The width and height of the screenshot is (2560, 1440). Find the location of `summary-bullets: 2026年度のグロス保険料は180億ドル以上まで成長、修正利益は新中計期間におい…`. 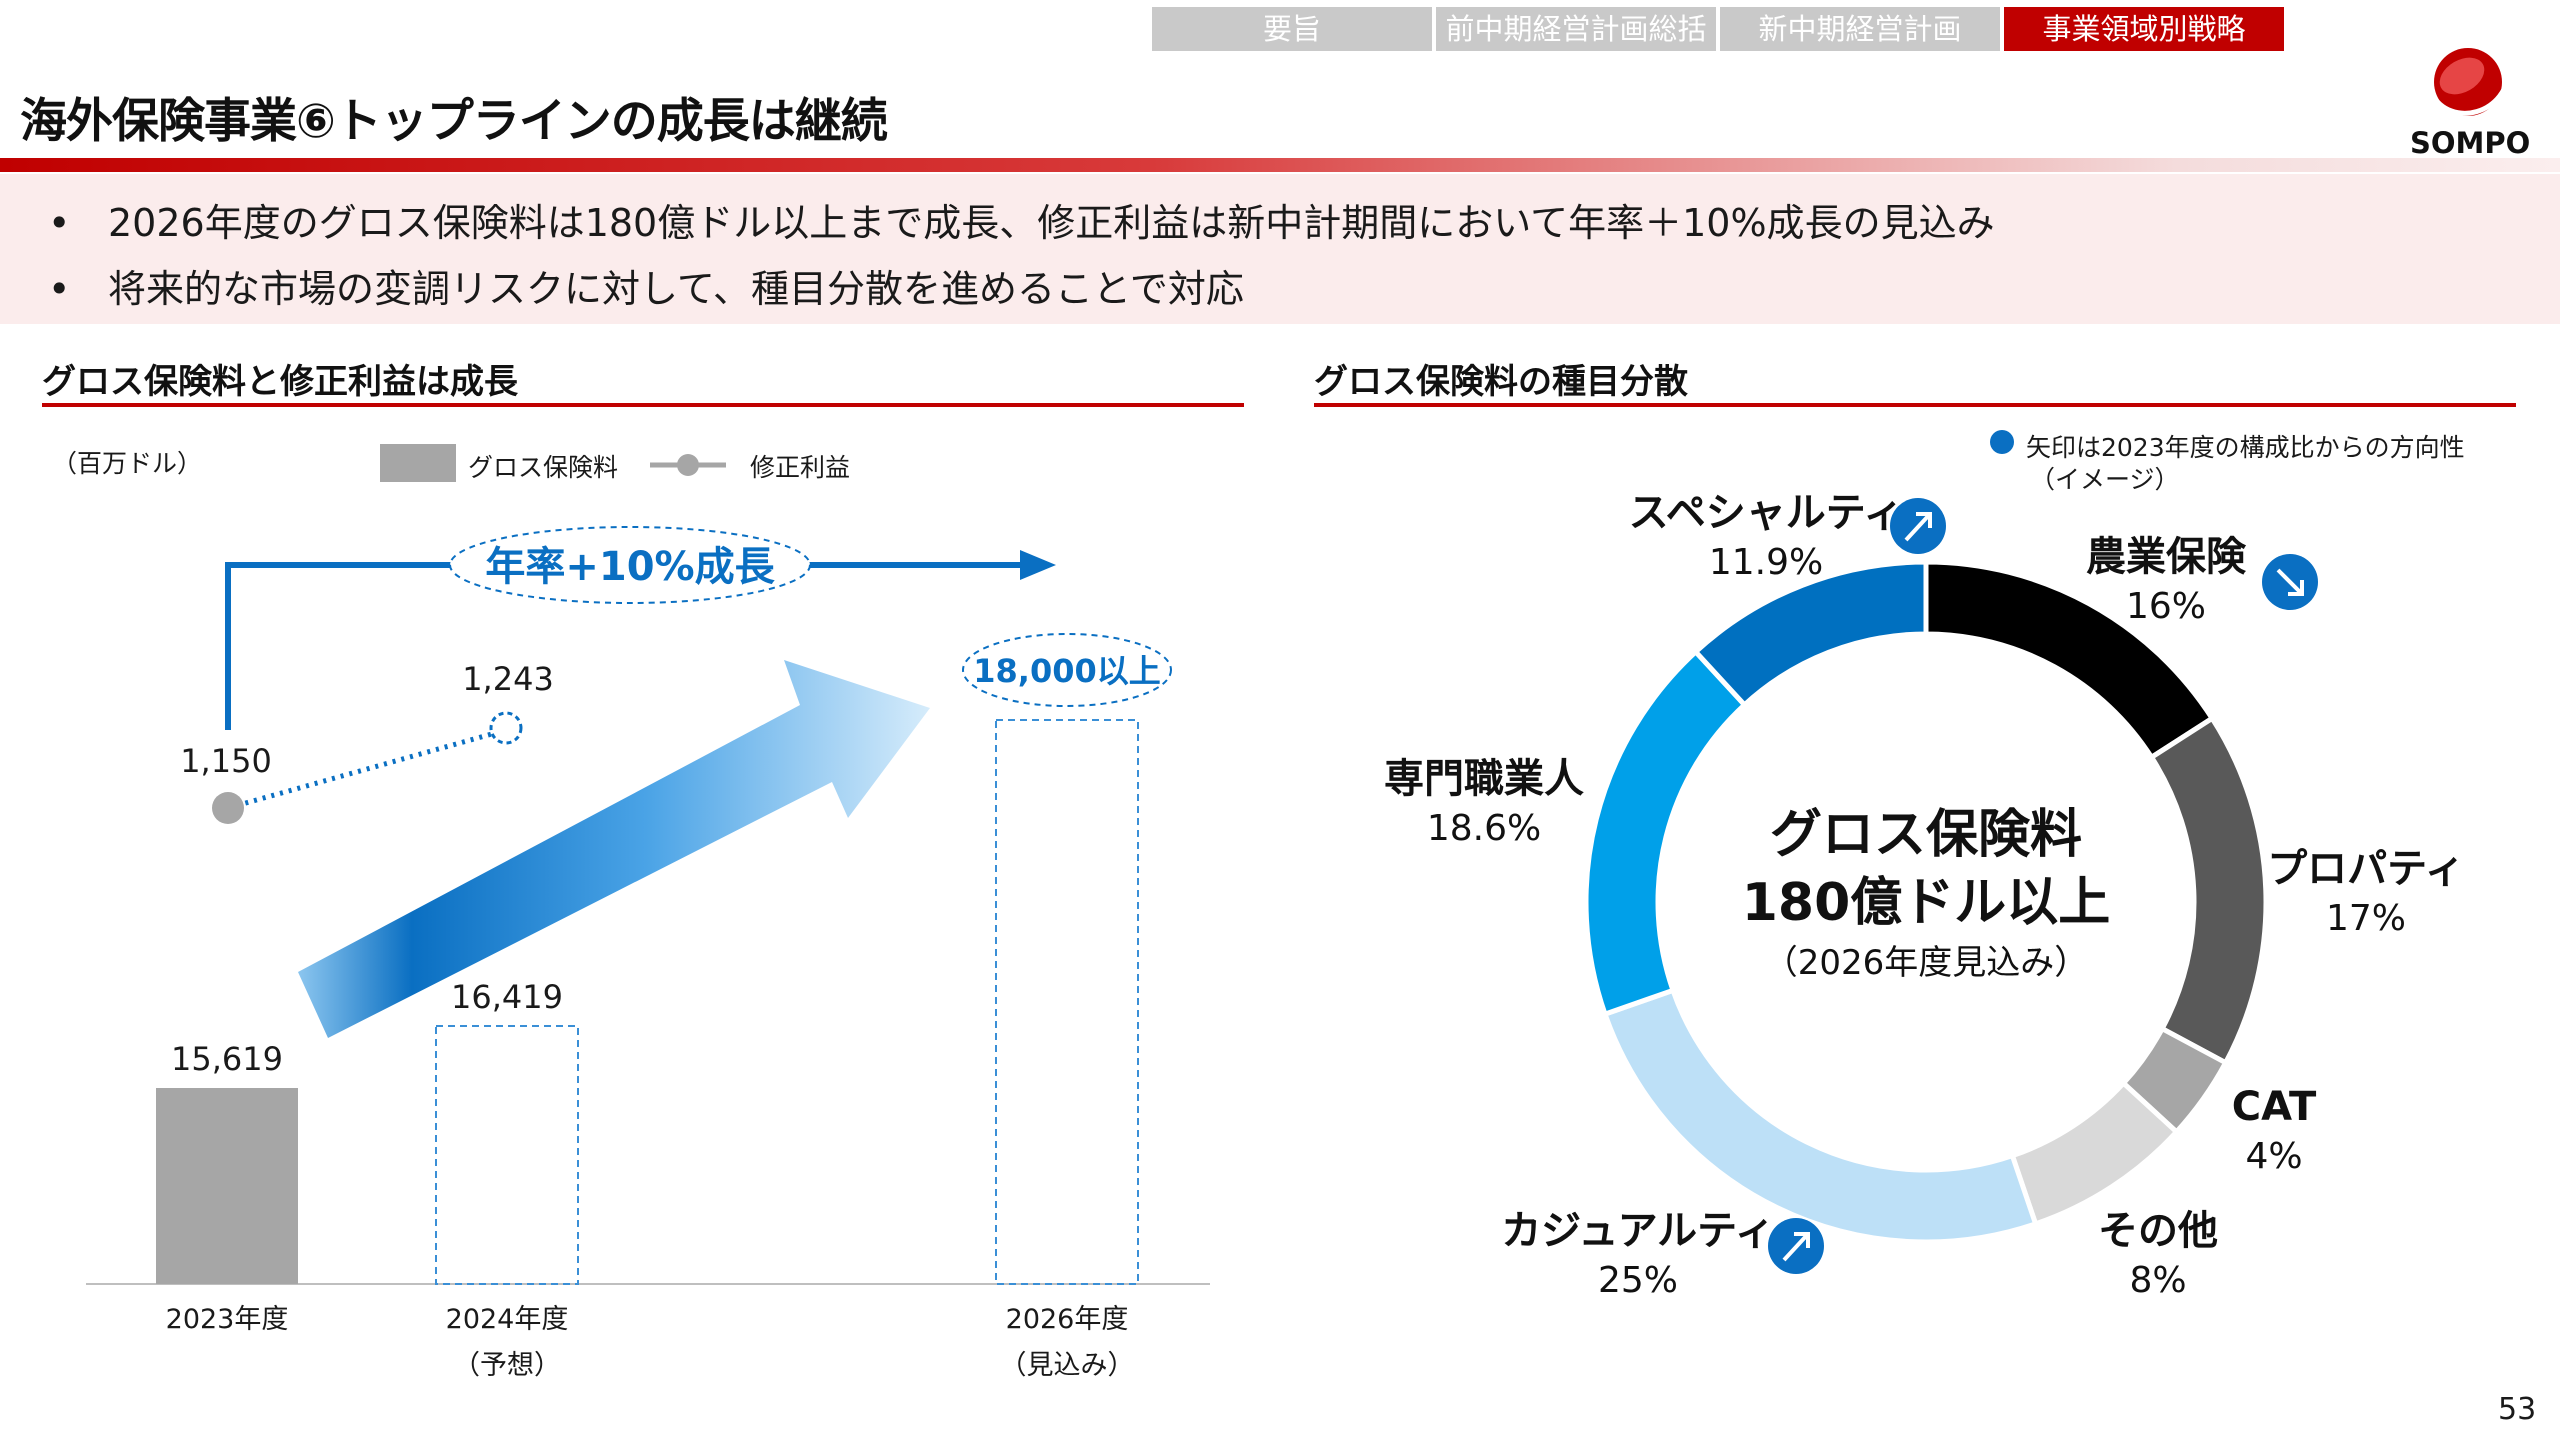

summary-bullets: 2026年度のグロス保険料は180億ドル以上まで成長、修正利益は新中計期間におい… is located at coordinates (1280, 249).